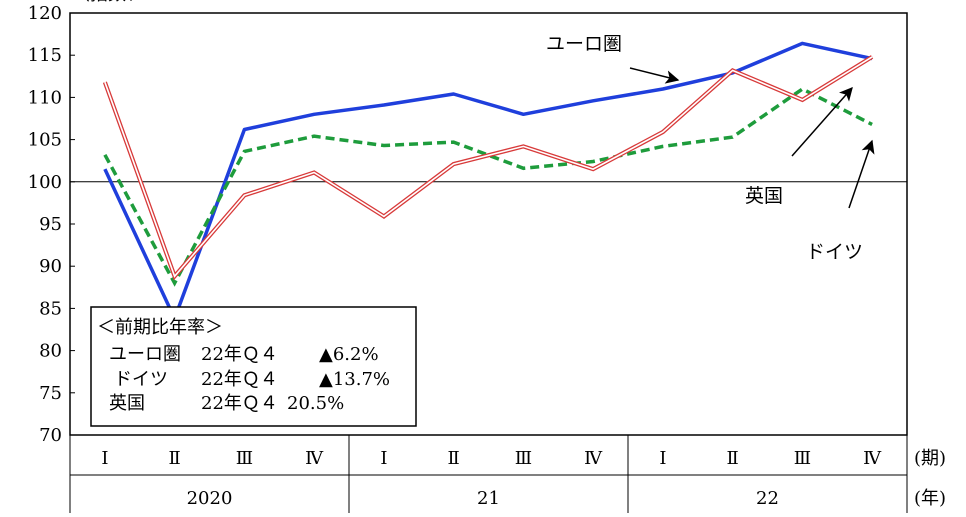 This screenshot has width=966, height=517. What do you see at coordinates (45, 182) in the screenshot?
I see `y-tick-label: 100` at bounding box center [45, 182].